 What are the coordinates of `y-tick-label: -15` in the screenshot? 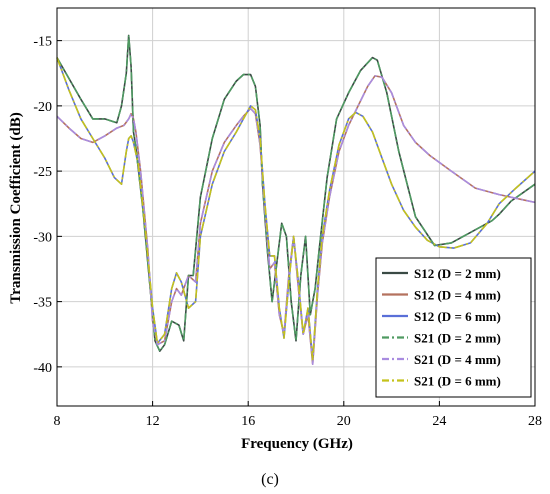 It's located at (42, 42).